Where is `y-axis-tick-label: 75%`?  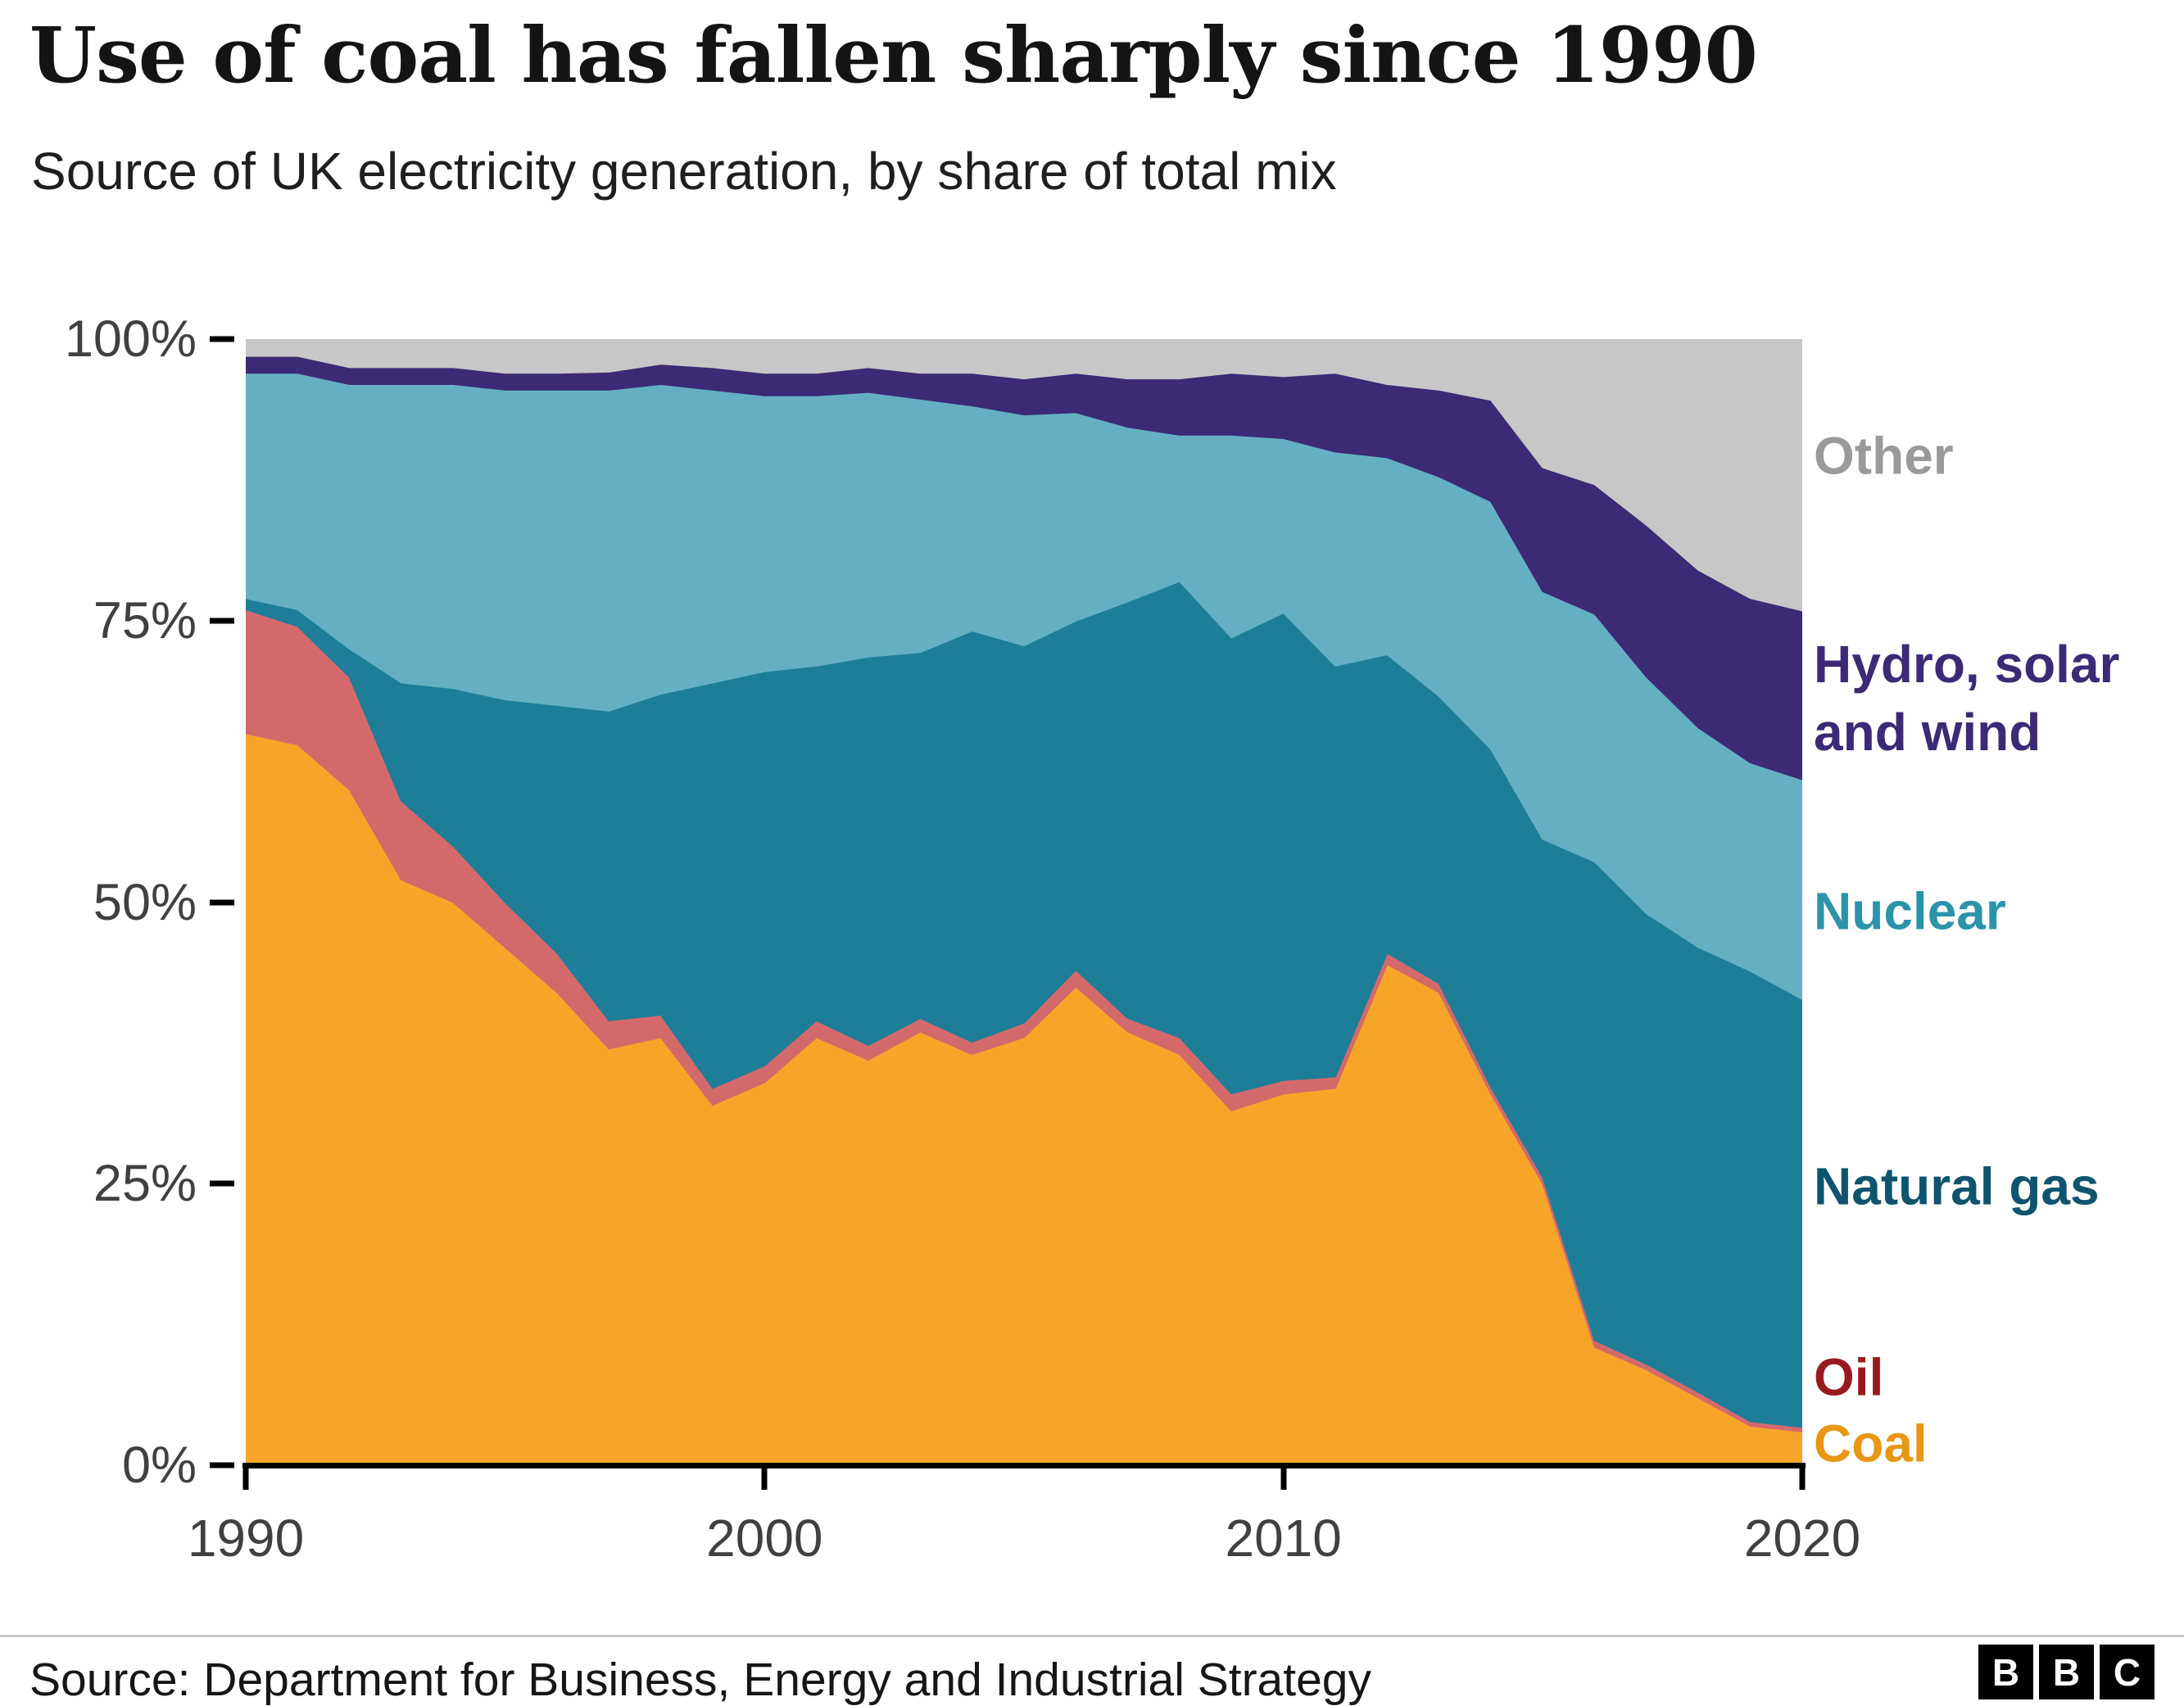 y-axis-tick-label: 75% is located at coordinates (145, 620).